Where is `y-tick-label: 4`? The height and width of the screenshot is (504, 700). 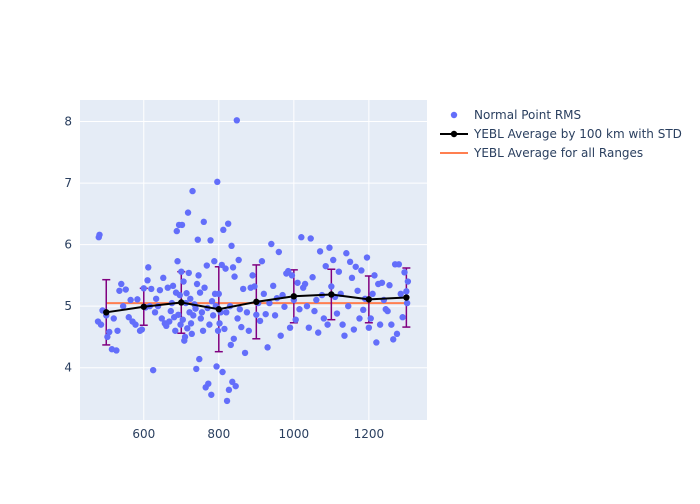
y-tick-label: 4 is located at coordinates (68, 368).